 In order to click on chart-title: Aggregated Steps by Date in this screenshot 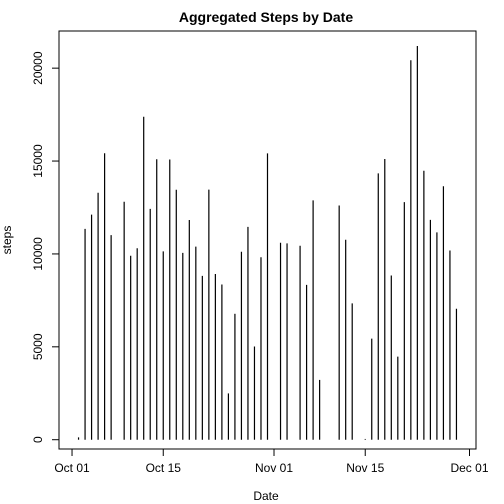, I will do `click(266, 17)`.